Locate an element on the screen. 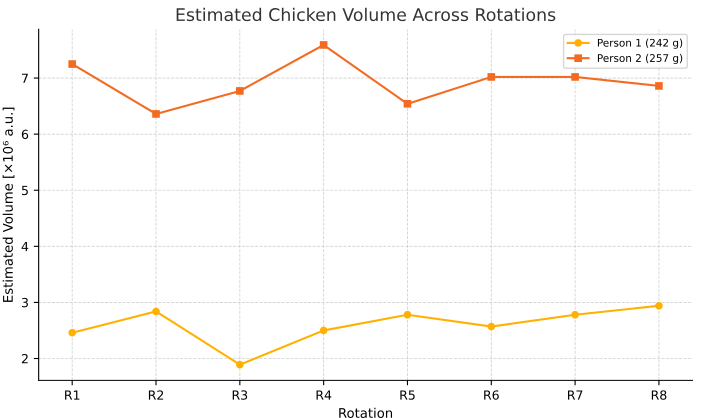 The width and height of the screenshot is (703, 418). x-tick-label: R5 is located at coordinates (407, 395).